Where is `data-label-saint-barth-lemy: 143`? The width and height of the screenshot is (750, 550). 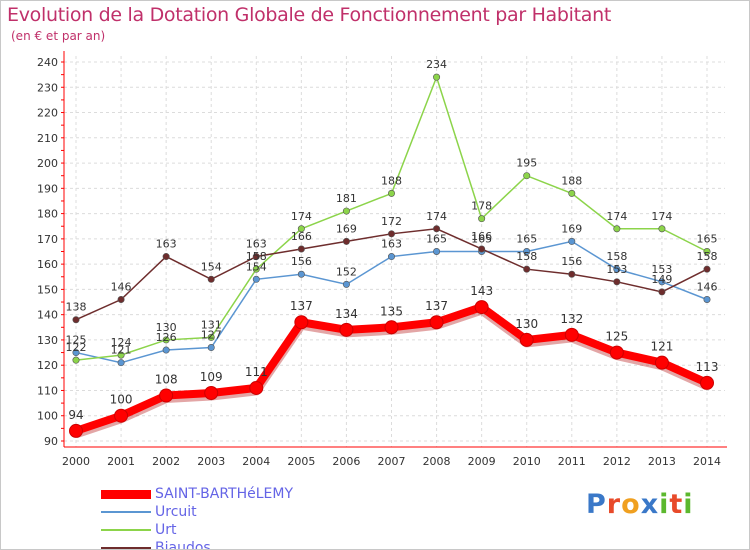
data-label-saint-barth-lemy: 143 is located at coordinates (481, 291).